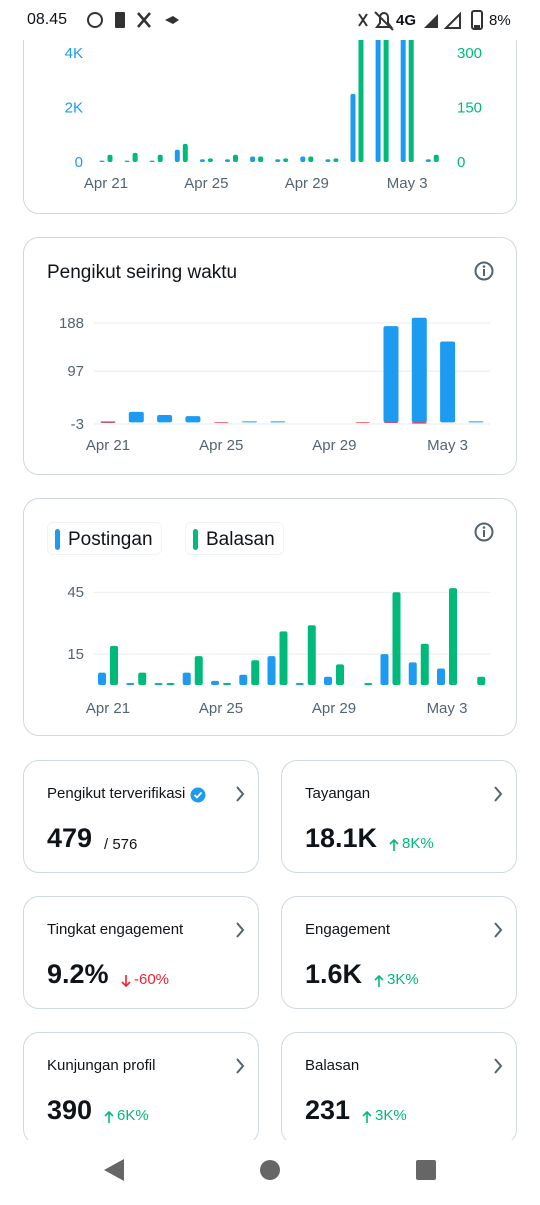 The image size is (540, 1205). What do you see at coordinates (240, 539) in the screenshot?
I see `legend-label: Balasan` at bounding box center [240, 539].